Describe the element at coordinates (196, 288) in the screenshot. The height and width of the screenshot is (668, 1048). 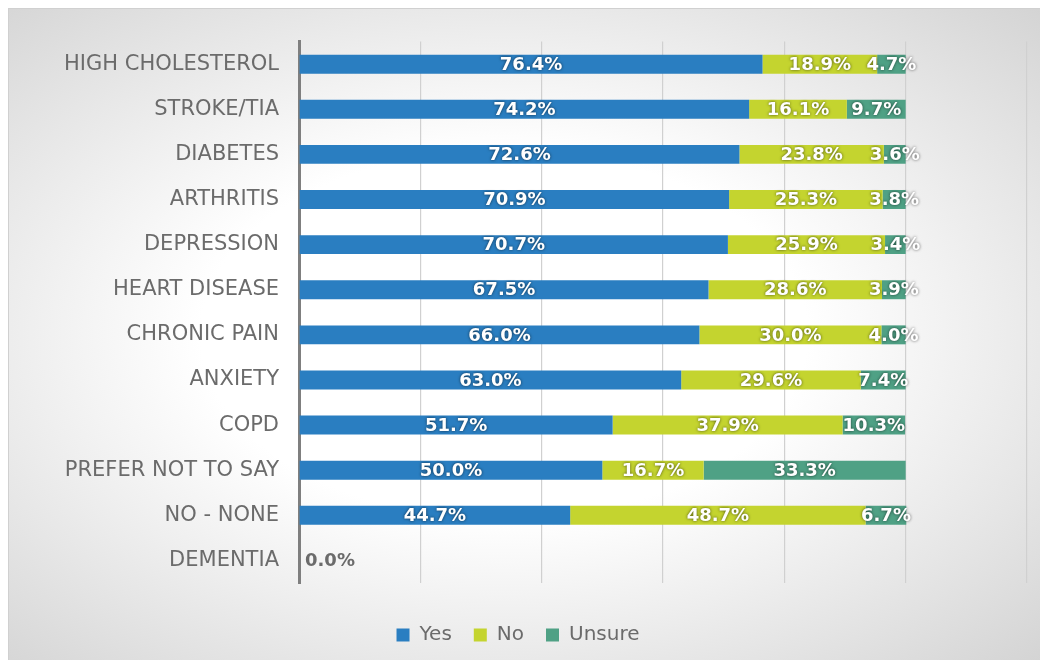
I see `y-tick-label: HEART DISEASE` at that location.